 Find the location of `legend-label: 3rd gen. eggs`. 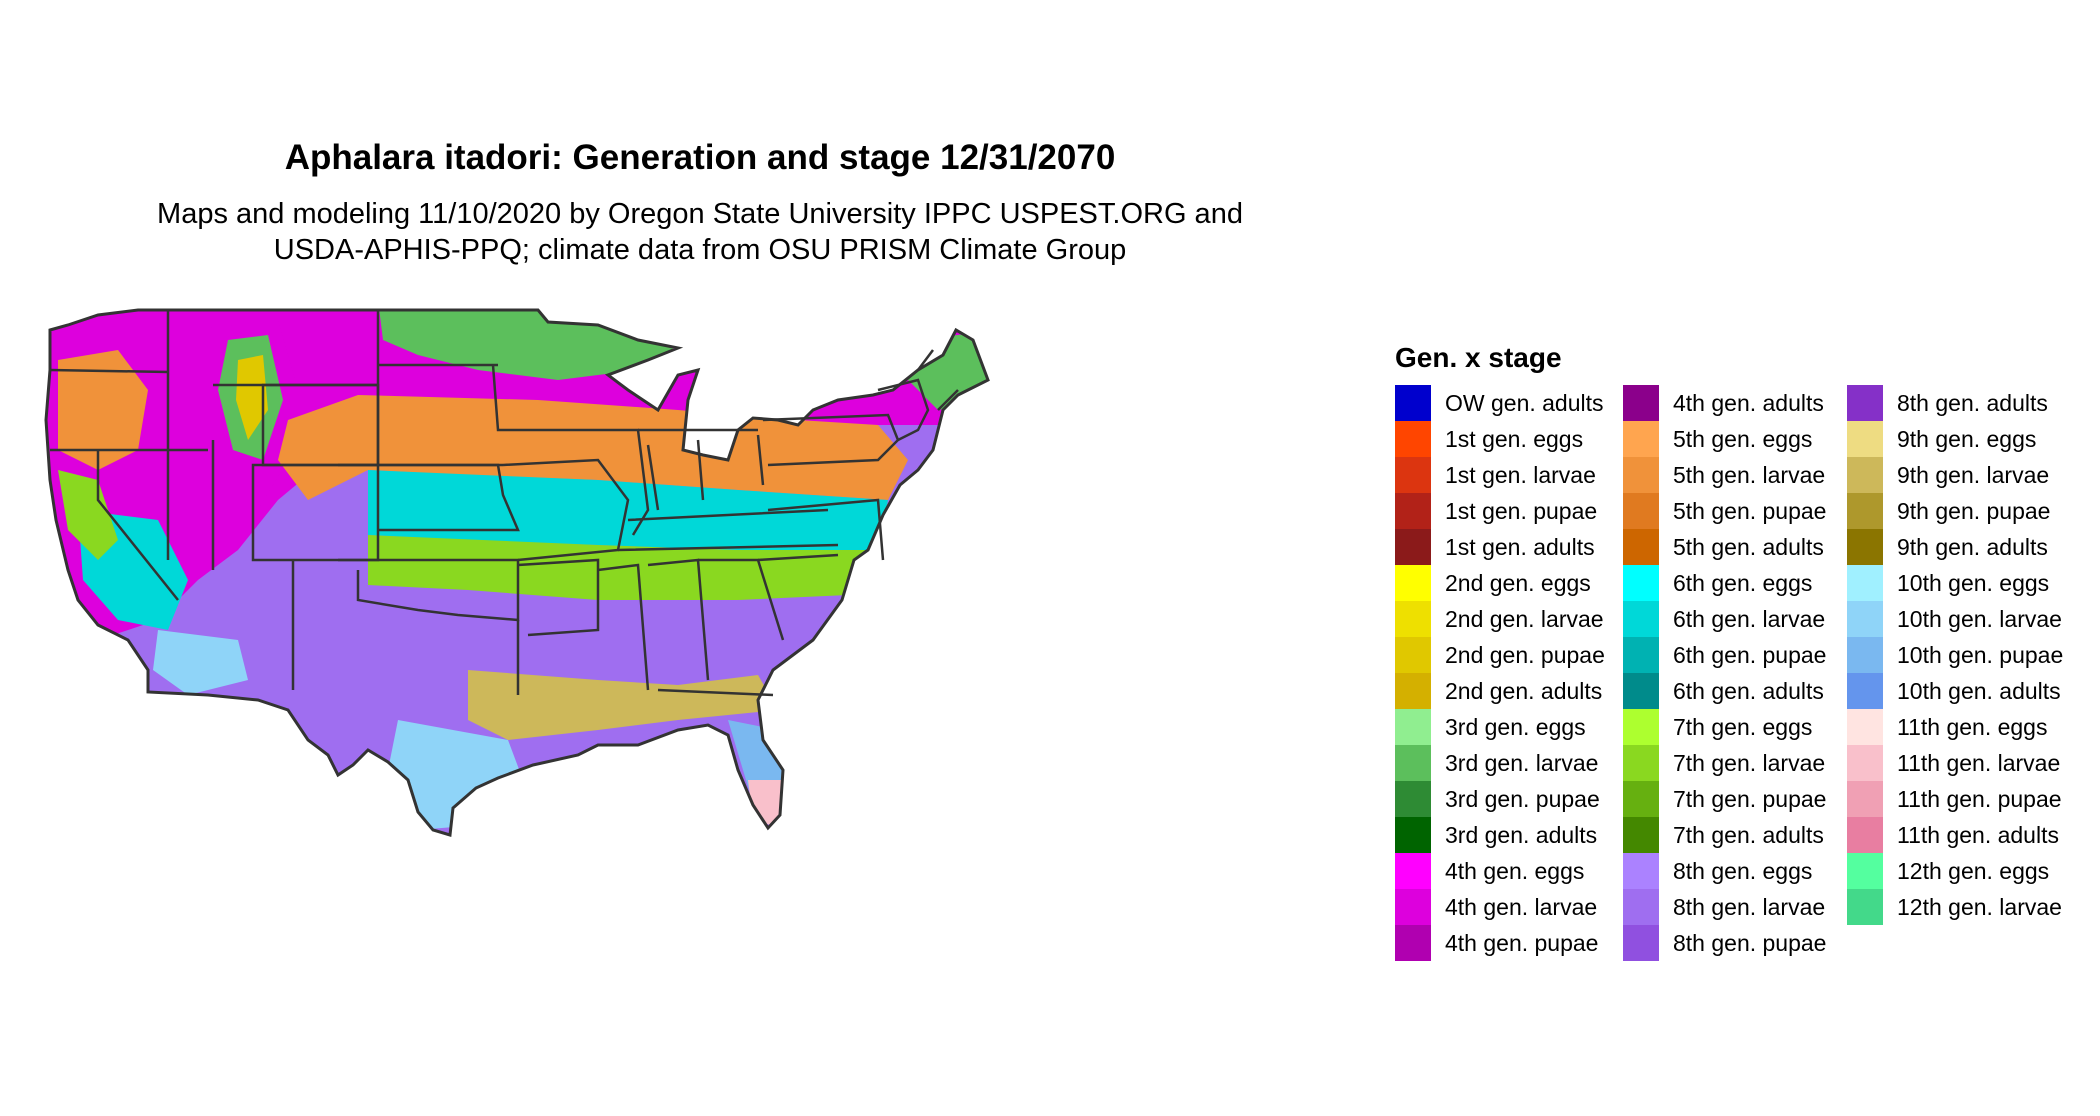

legend-label: 3rd gen. eggs is located at coordinates (1515, 726).